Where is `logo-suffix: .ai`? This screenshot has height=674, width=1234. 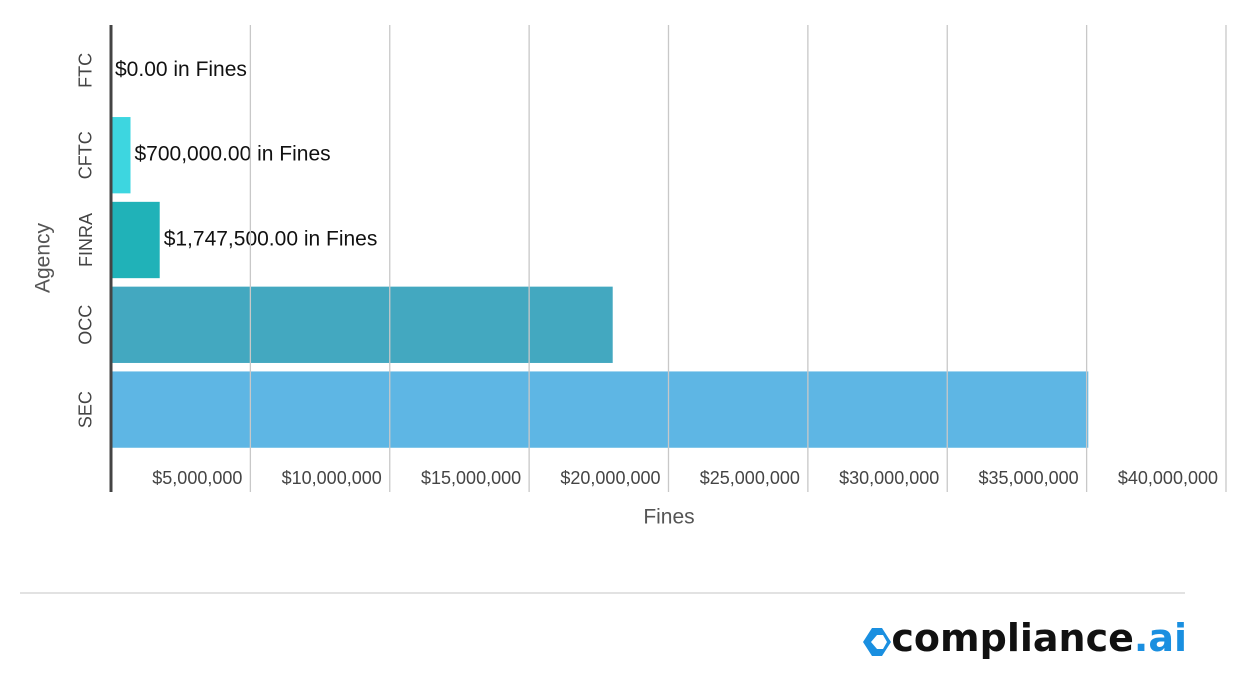
logo-suffix: .ai is located at coordinates (1160, 638).